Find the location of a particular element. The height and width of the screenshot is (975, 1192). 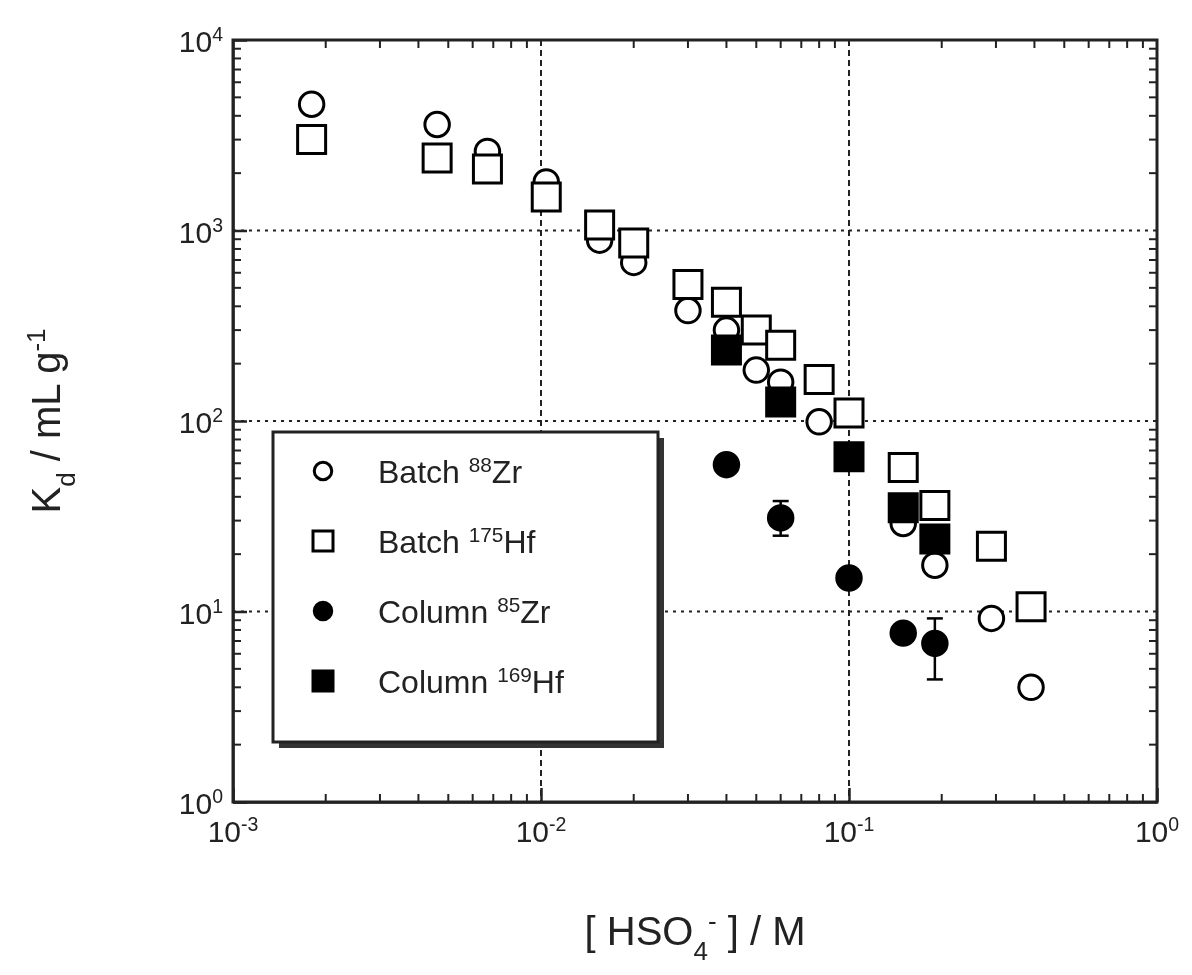

y-tick-label: 10$^{2}$ is located at coordinates (200, 421).